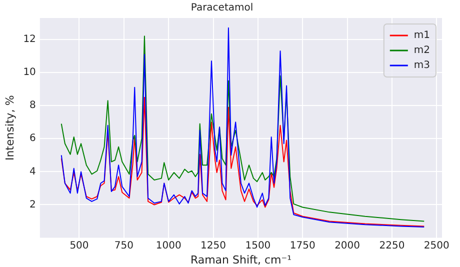 The image size is (460, 267). I want to click on x-tick-label: 1000, so click(169, 246).